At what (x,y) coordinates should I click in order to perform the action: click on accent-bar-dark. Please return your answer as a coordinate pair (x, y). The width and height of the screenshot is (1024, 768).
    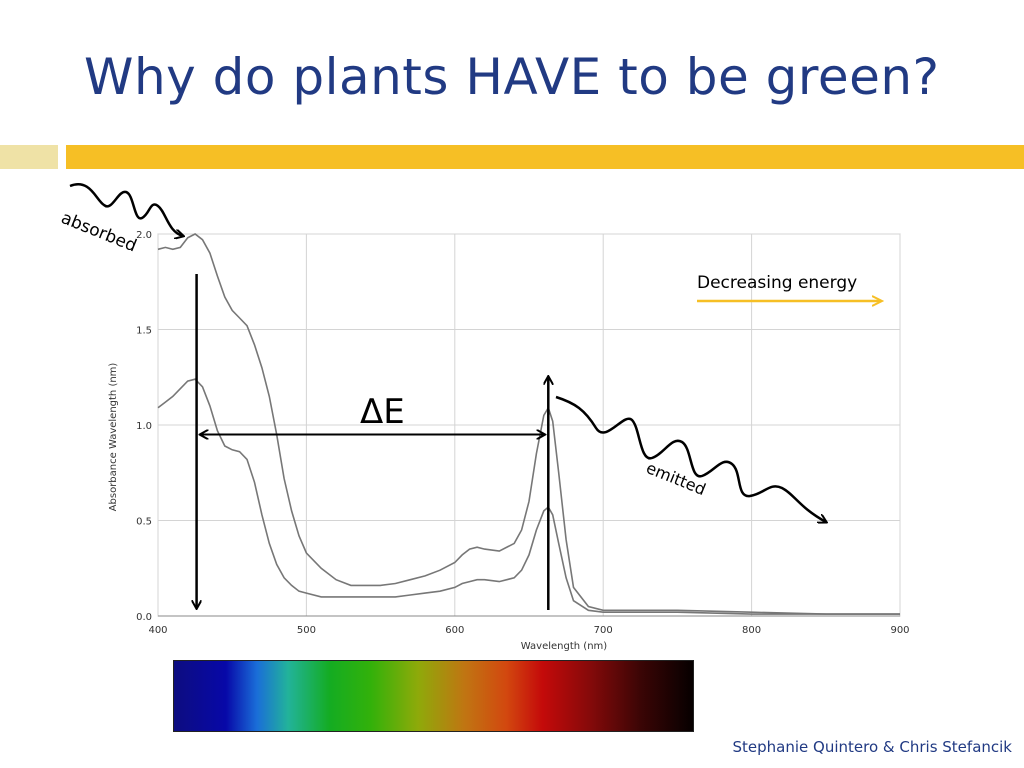
    Looking at the image, I should click on (545, 157).